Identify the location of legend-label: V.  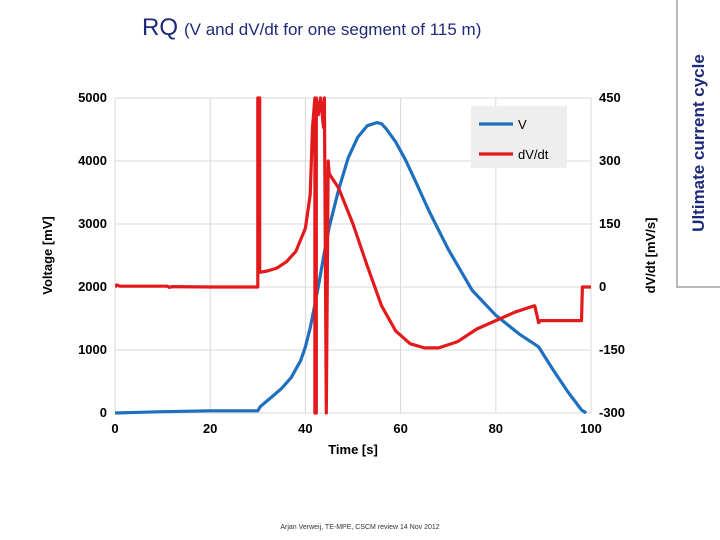
(522, 124).